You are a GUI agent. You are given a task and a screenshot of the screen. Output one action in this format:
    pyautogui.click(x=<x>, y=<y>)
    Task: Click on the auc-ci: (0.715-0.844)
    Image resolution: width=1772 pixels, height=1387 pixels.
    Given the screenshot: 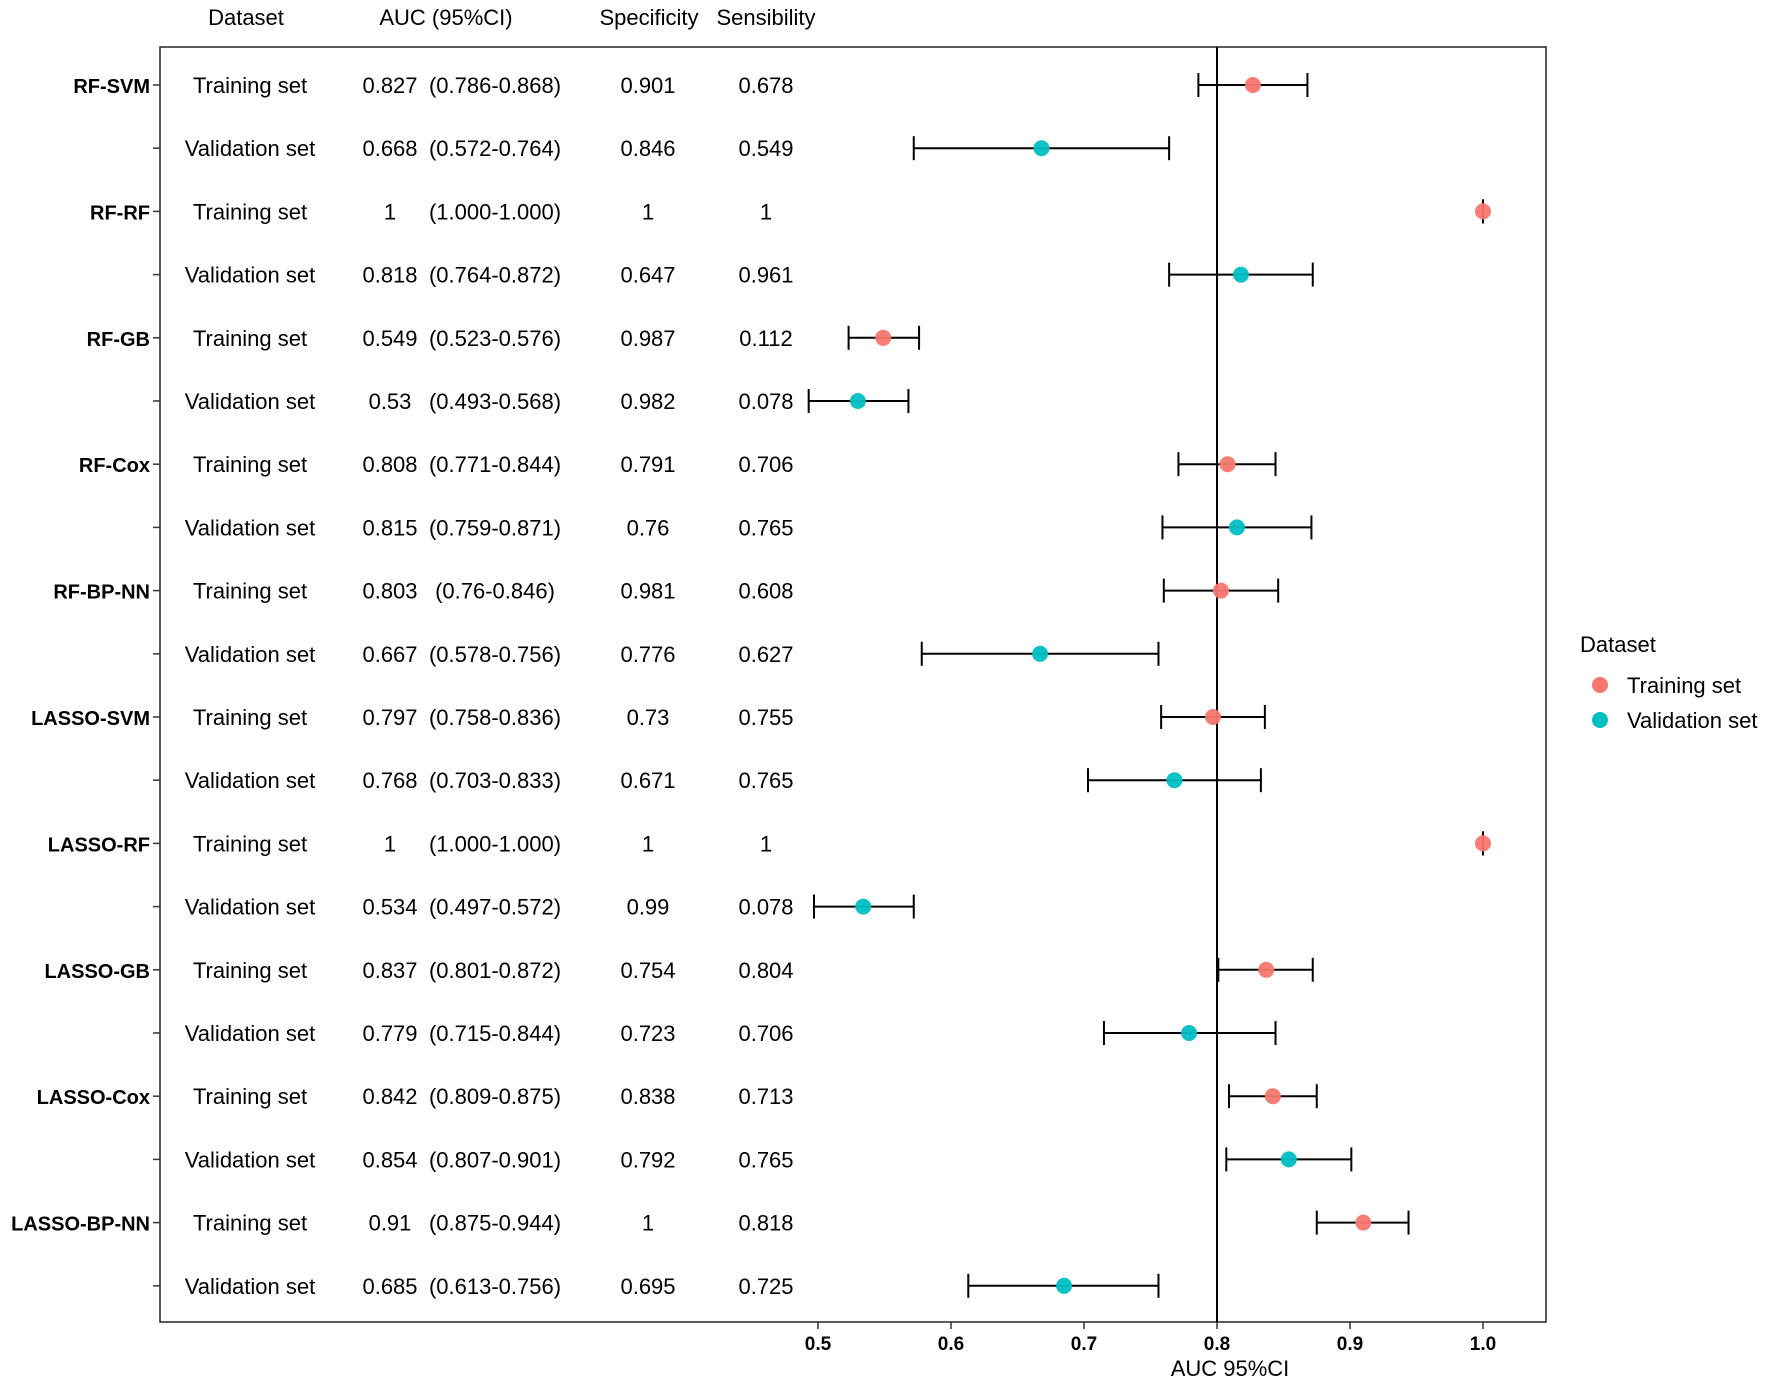 What is the action you would take?
    pyautogui.click(x=495, y=1033)
    